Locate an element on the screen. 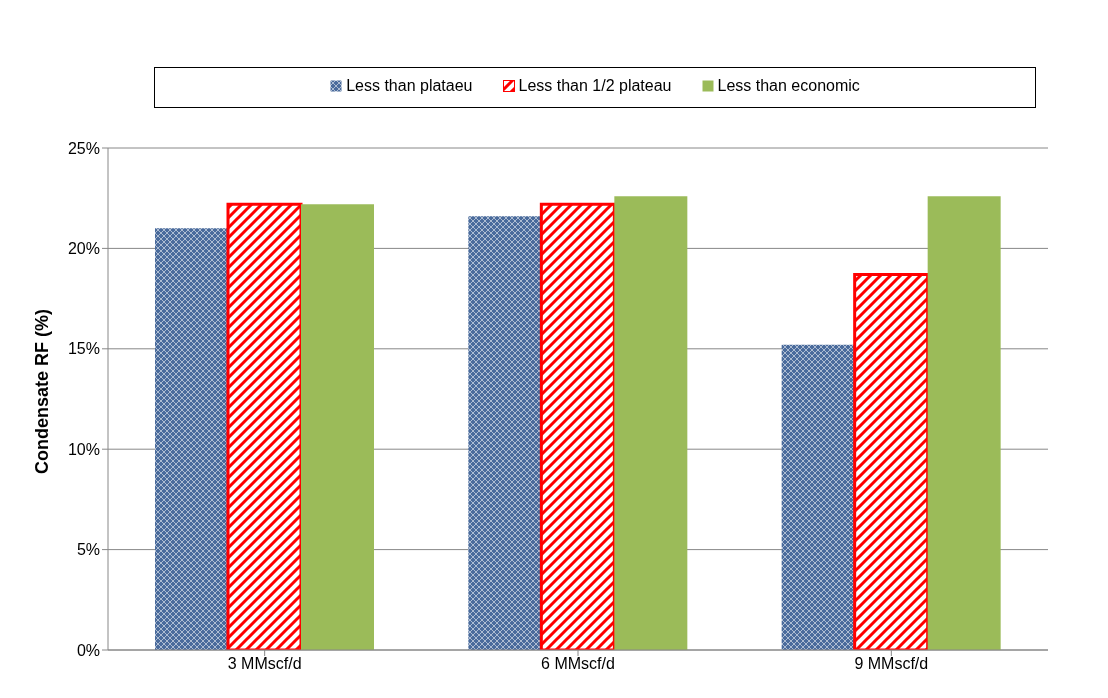 The height and width of the screenshot is (698, 1108). x-tick-label: 3 MMscf/d is located at coordinates (264, 664).